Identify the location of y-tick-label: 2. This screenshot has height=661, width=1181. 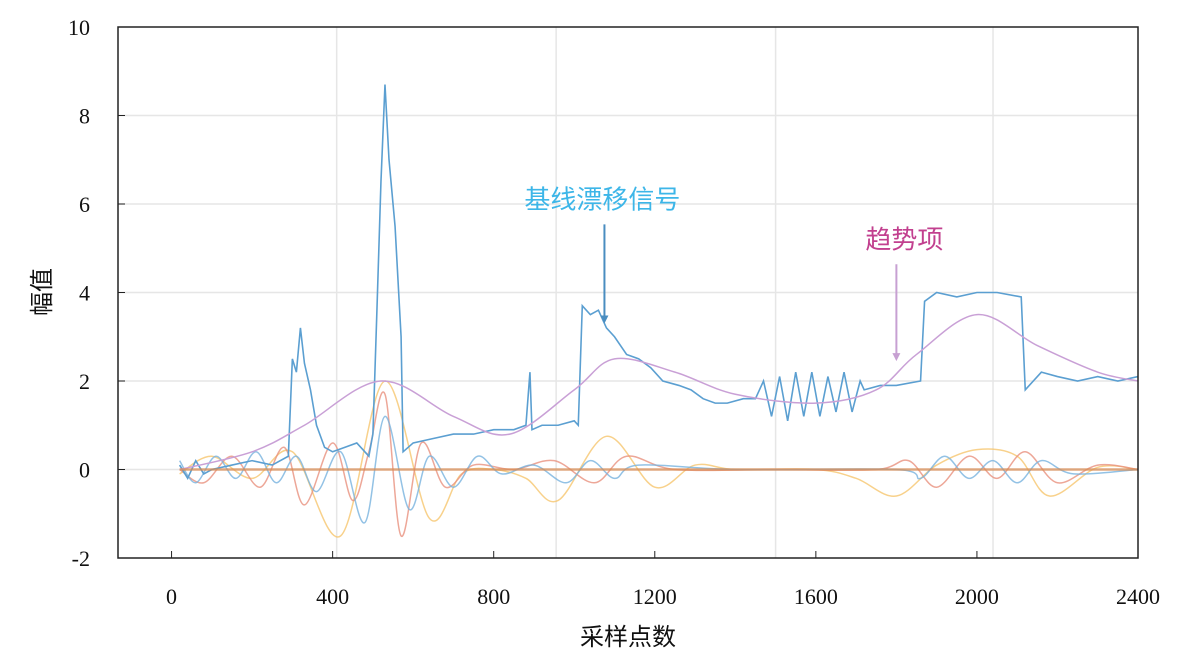
(84, 381).